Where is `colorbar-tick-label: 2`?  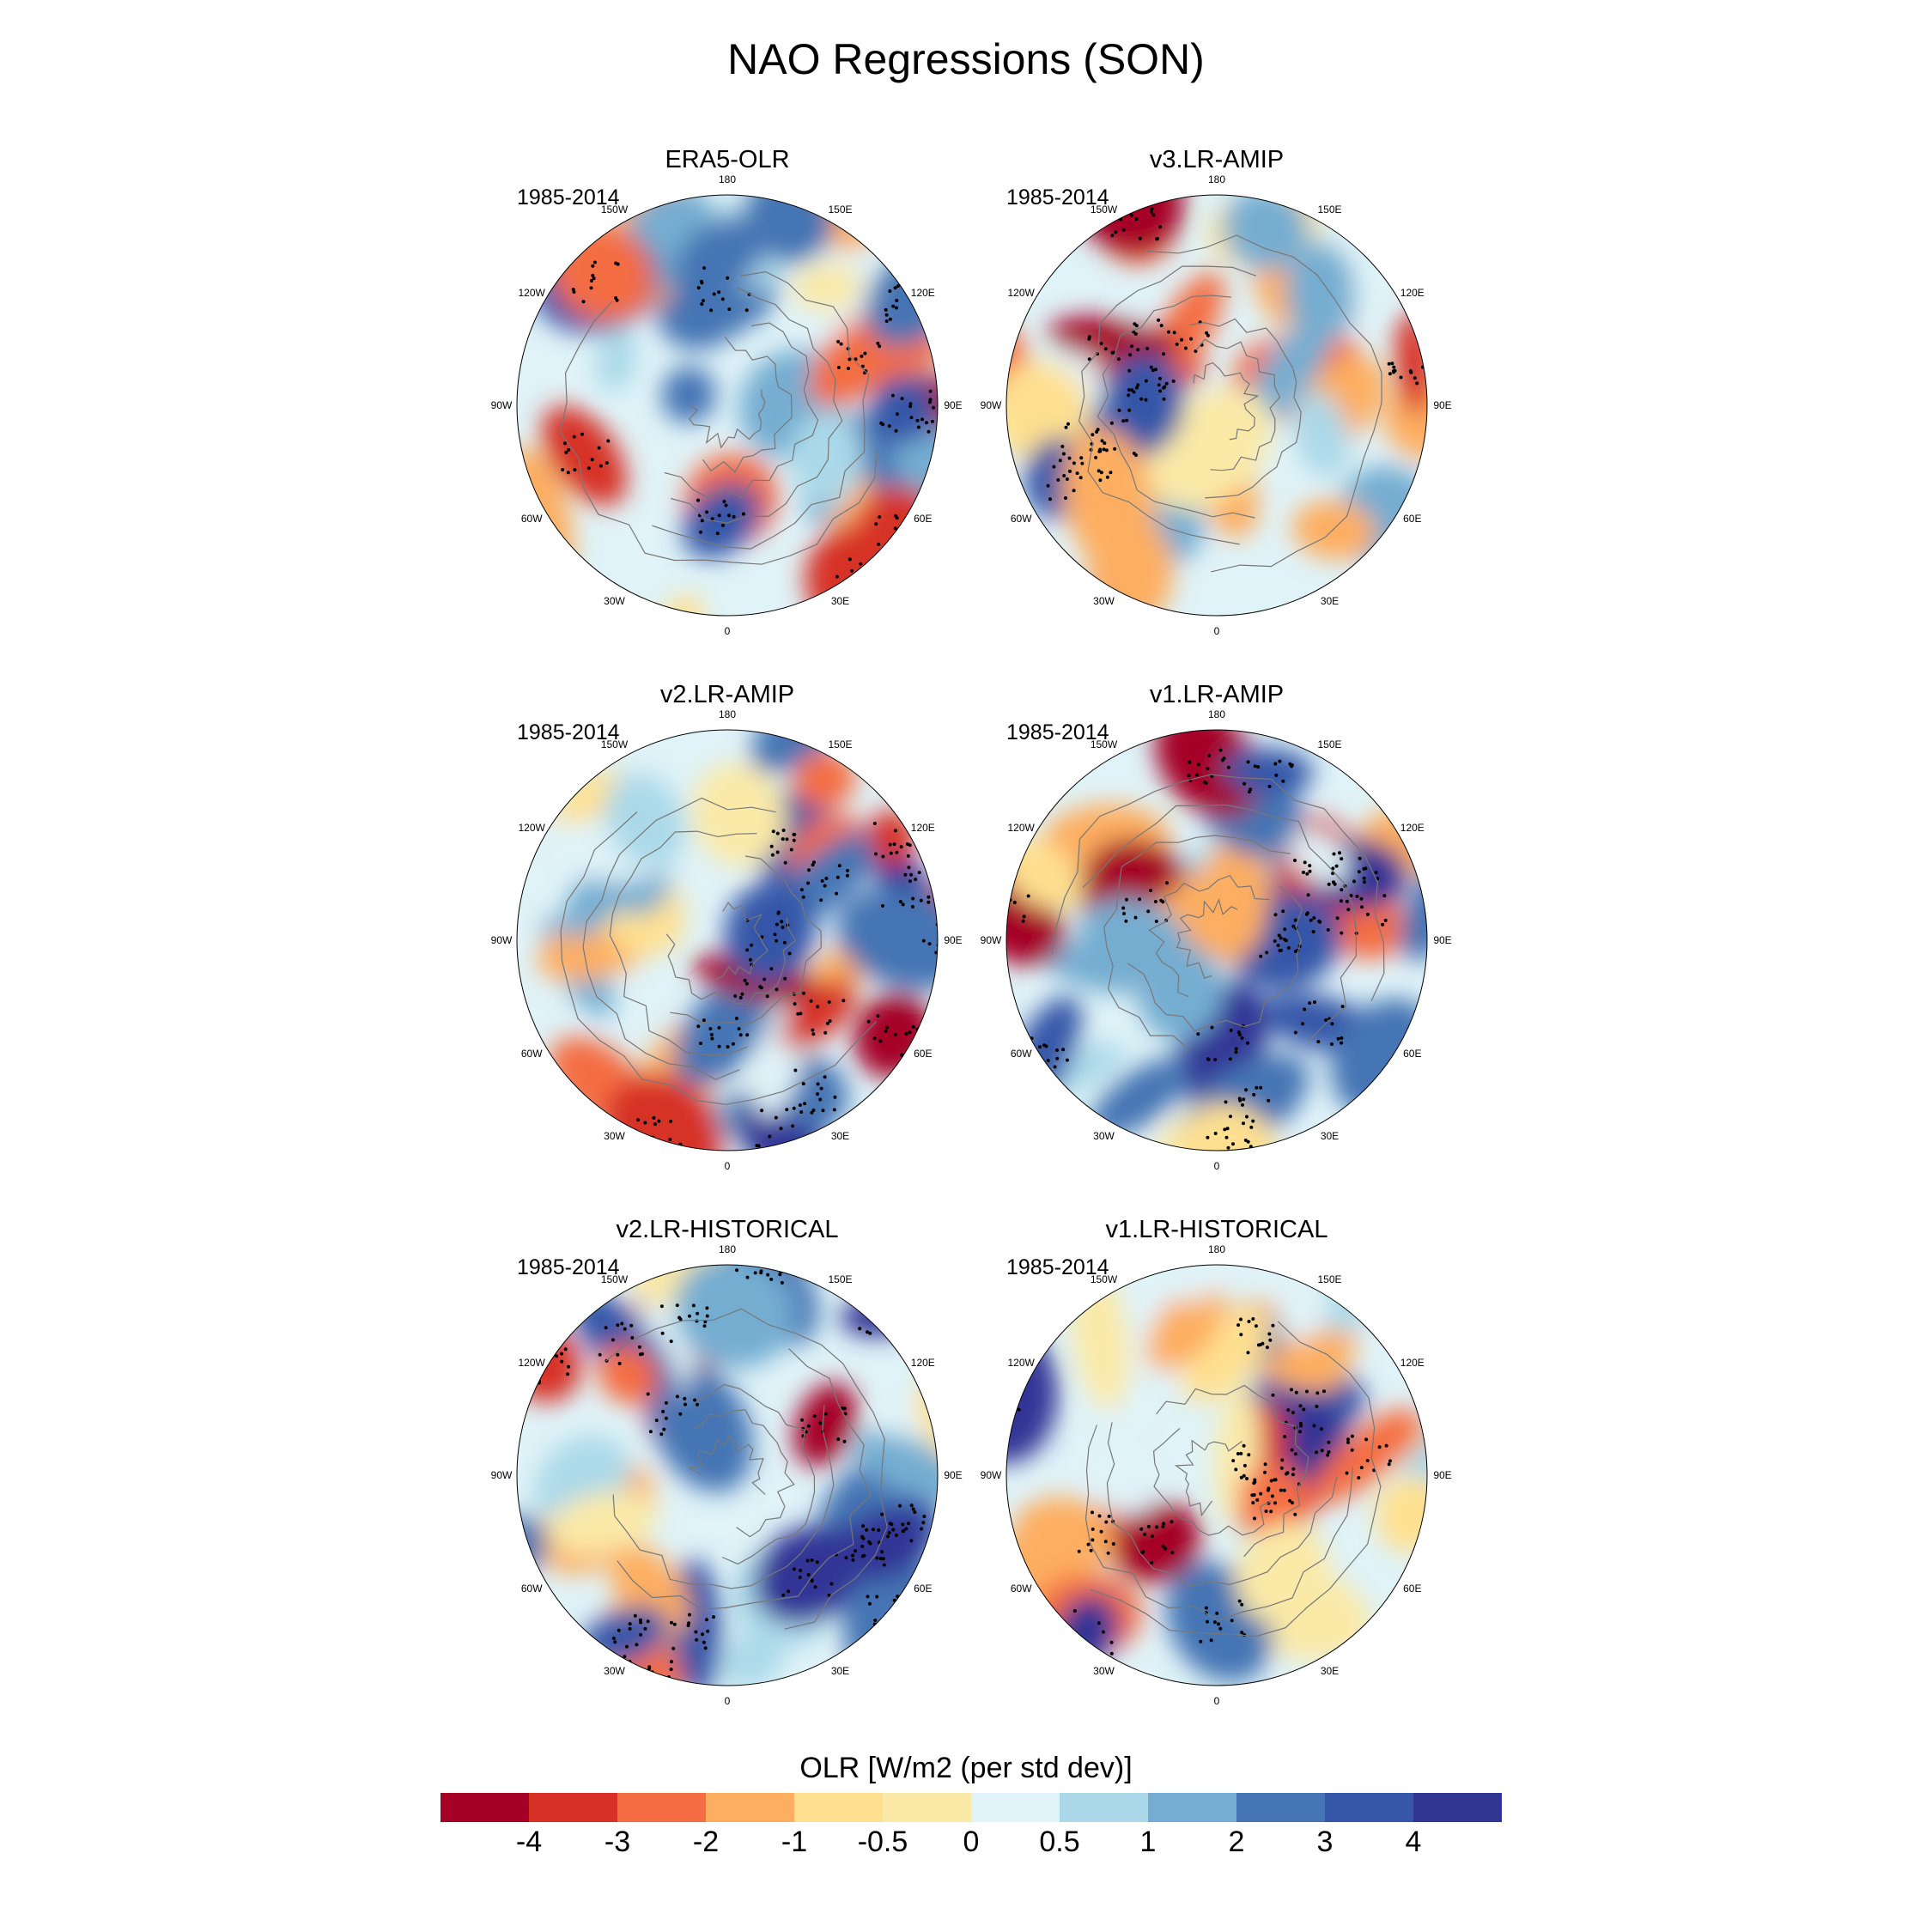
colorbar-tick-label: 2 is located at coordinates (1236, 1842).